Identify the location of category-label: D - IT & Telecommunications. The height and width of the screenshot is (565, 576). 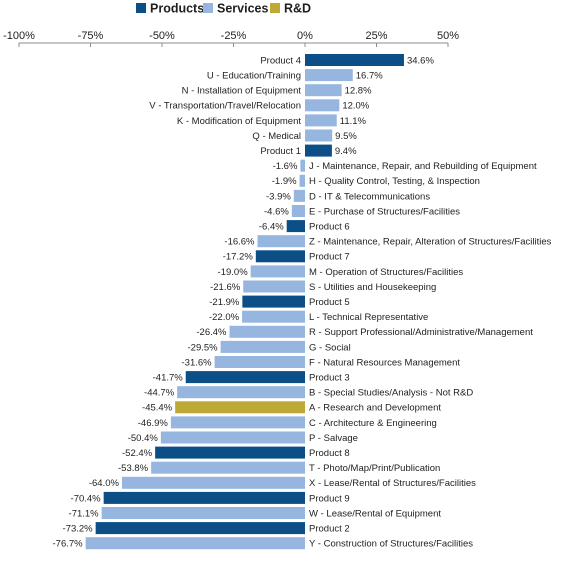
(369, 196).